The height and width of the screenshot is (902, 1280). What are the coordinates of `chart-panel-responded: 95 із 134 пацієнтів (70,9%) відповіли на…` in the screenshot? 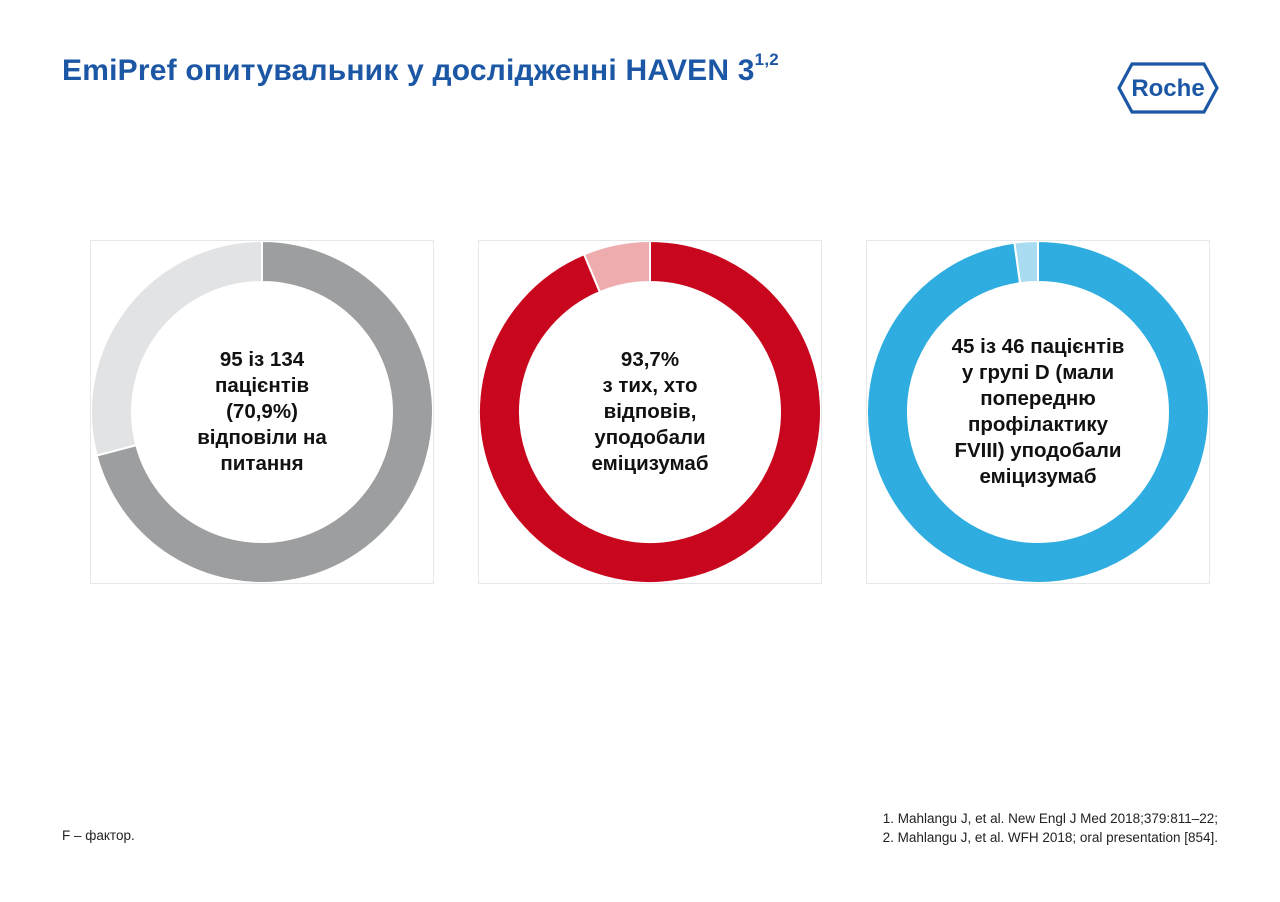 It's located at (262, 412).